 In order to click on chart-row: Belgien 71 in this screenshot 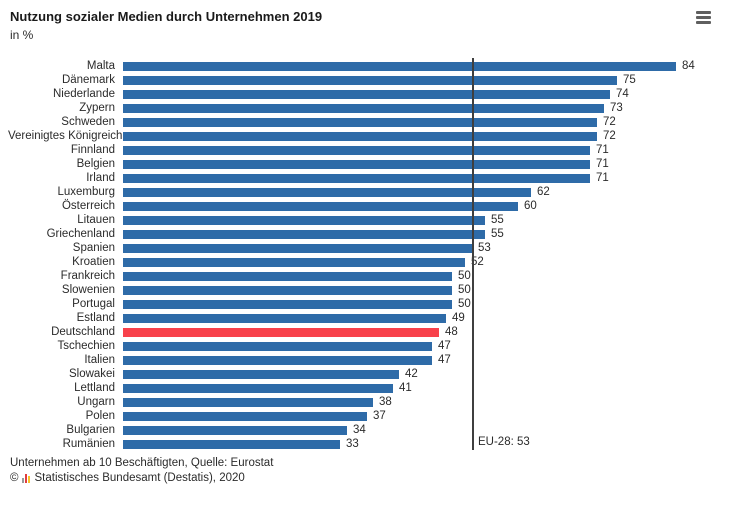, I will do `click(351, 164)`.